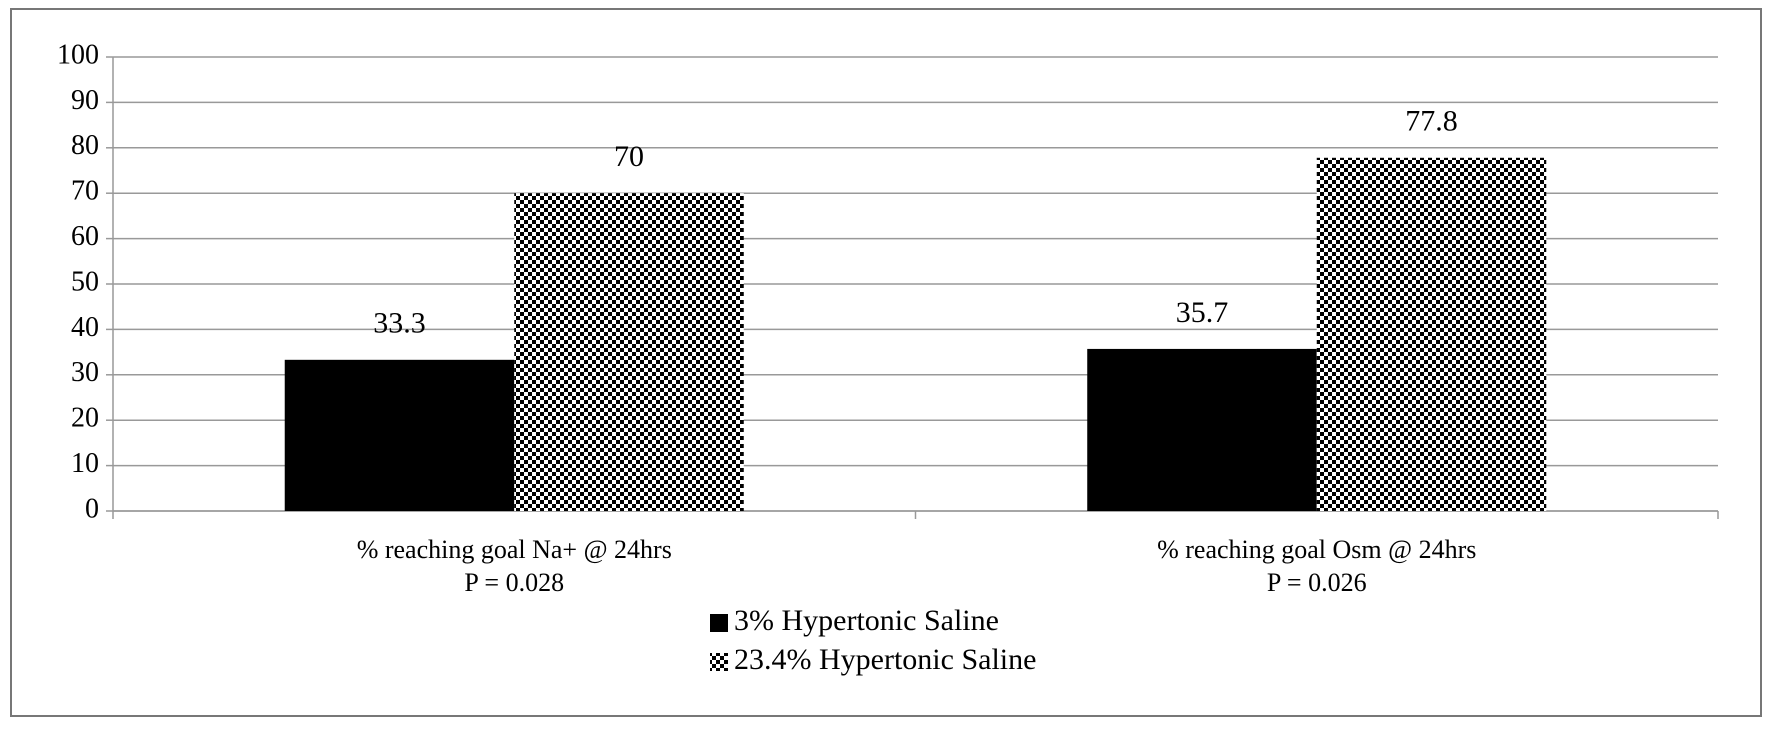  What do you see at coordinates (92, 508) in the screenshot?
I see `y-tick-label: 0` at bounding box center [92, 508].